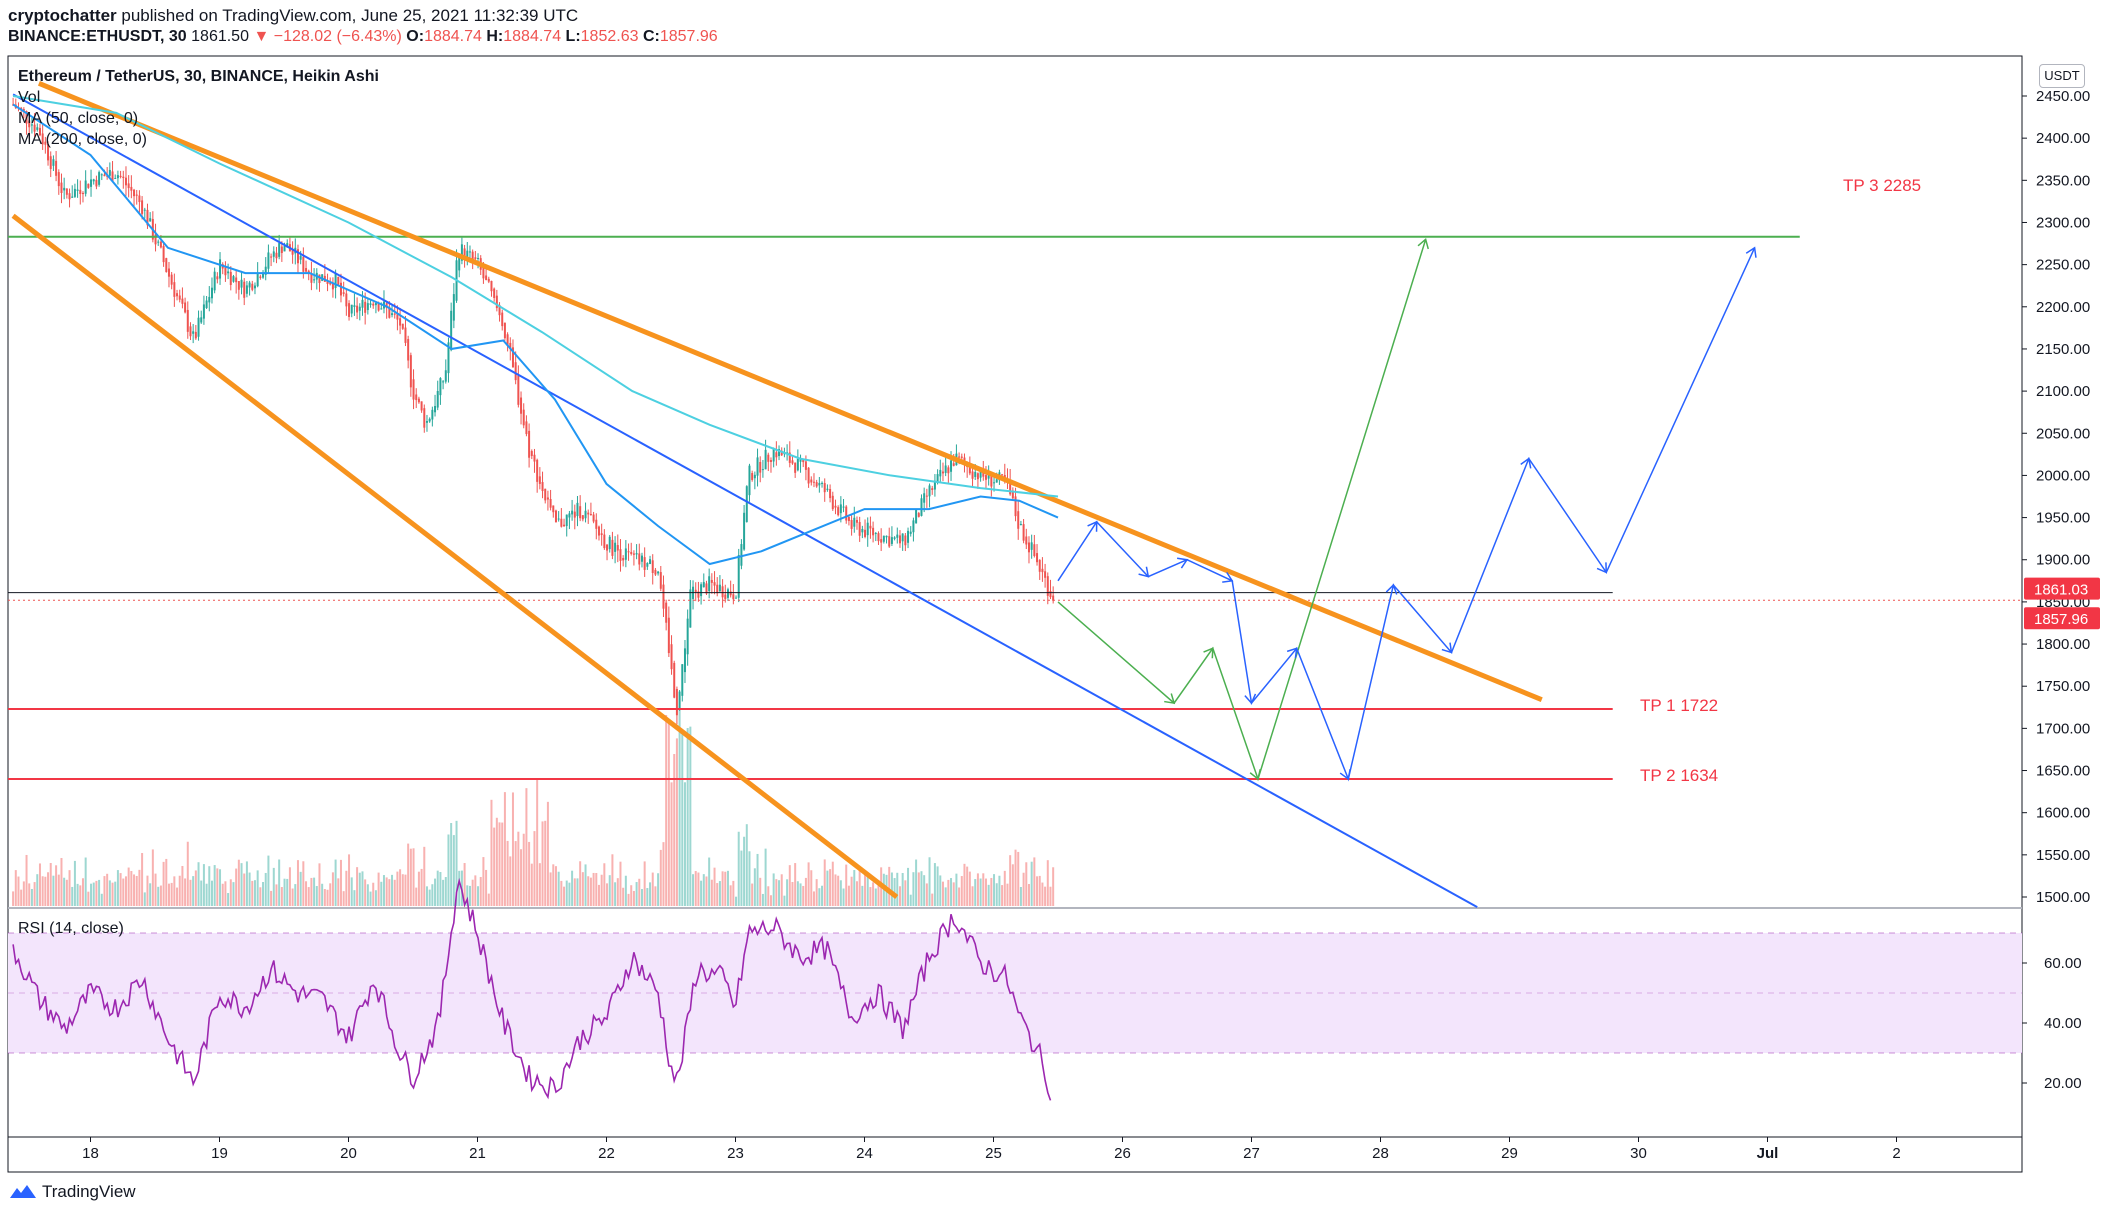 This screenshot has height=1217, width=2110. What do you see at coordinates (73, 1192) in the screenshot?
I see `tradingview-brand: TradingView` at bounding box center [73, 1192].